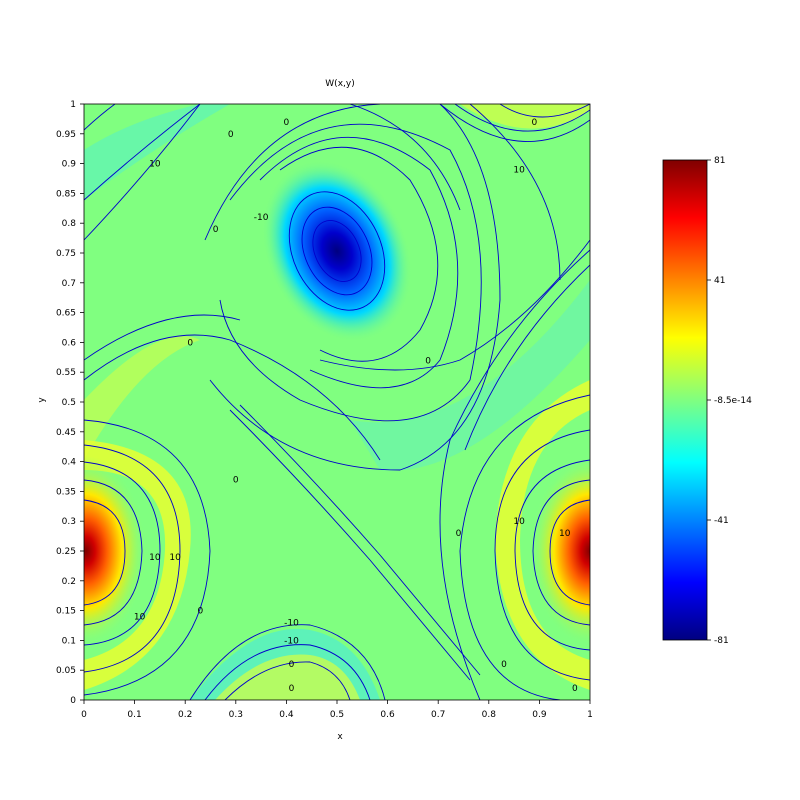 This screenshot has height=800, width=800. I want to click on colorbar-tick-label: -8.5e-14, so click(733, 401).